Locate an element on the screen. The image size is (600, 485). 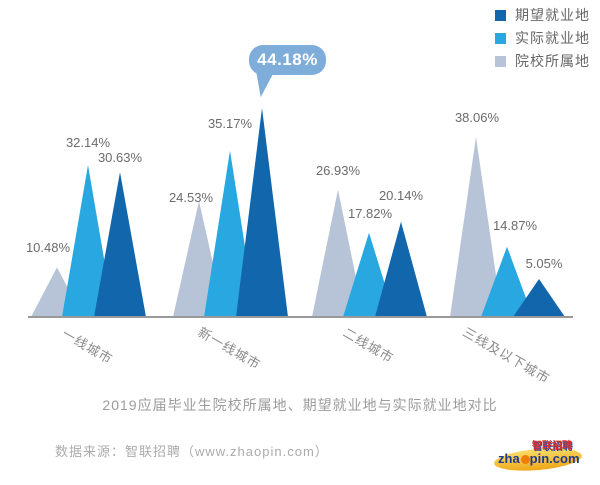
legend-label: 院校所属地 is located at coordinates (552, 61).